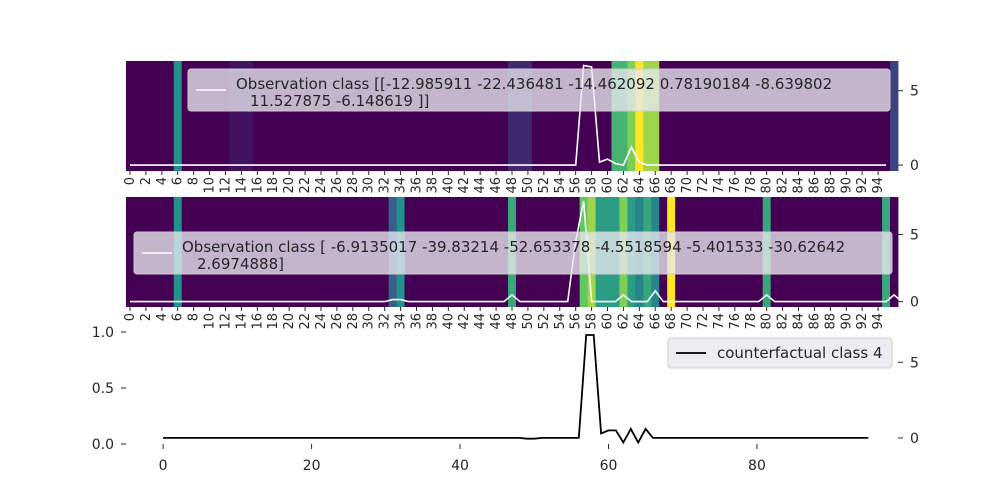 The height and width of the screenshot is (504, 1000). Describe the element at coordinates (337, 185) in the screenshot. I see `x-axis-tick-label: 26` at that location.